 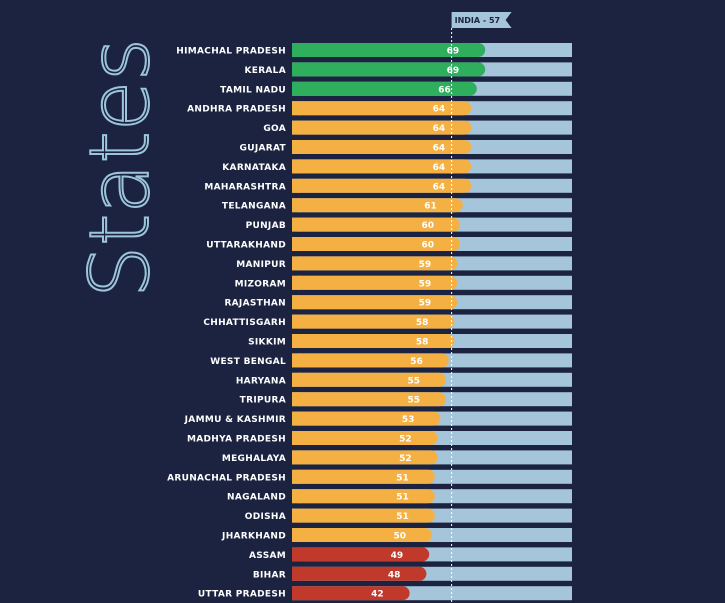 I want to click on category-label: UTTAR PRADESH, so click(x=242, y=595).